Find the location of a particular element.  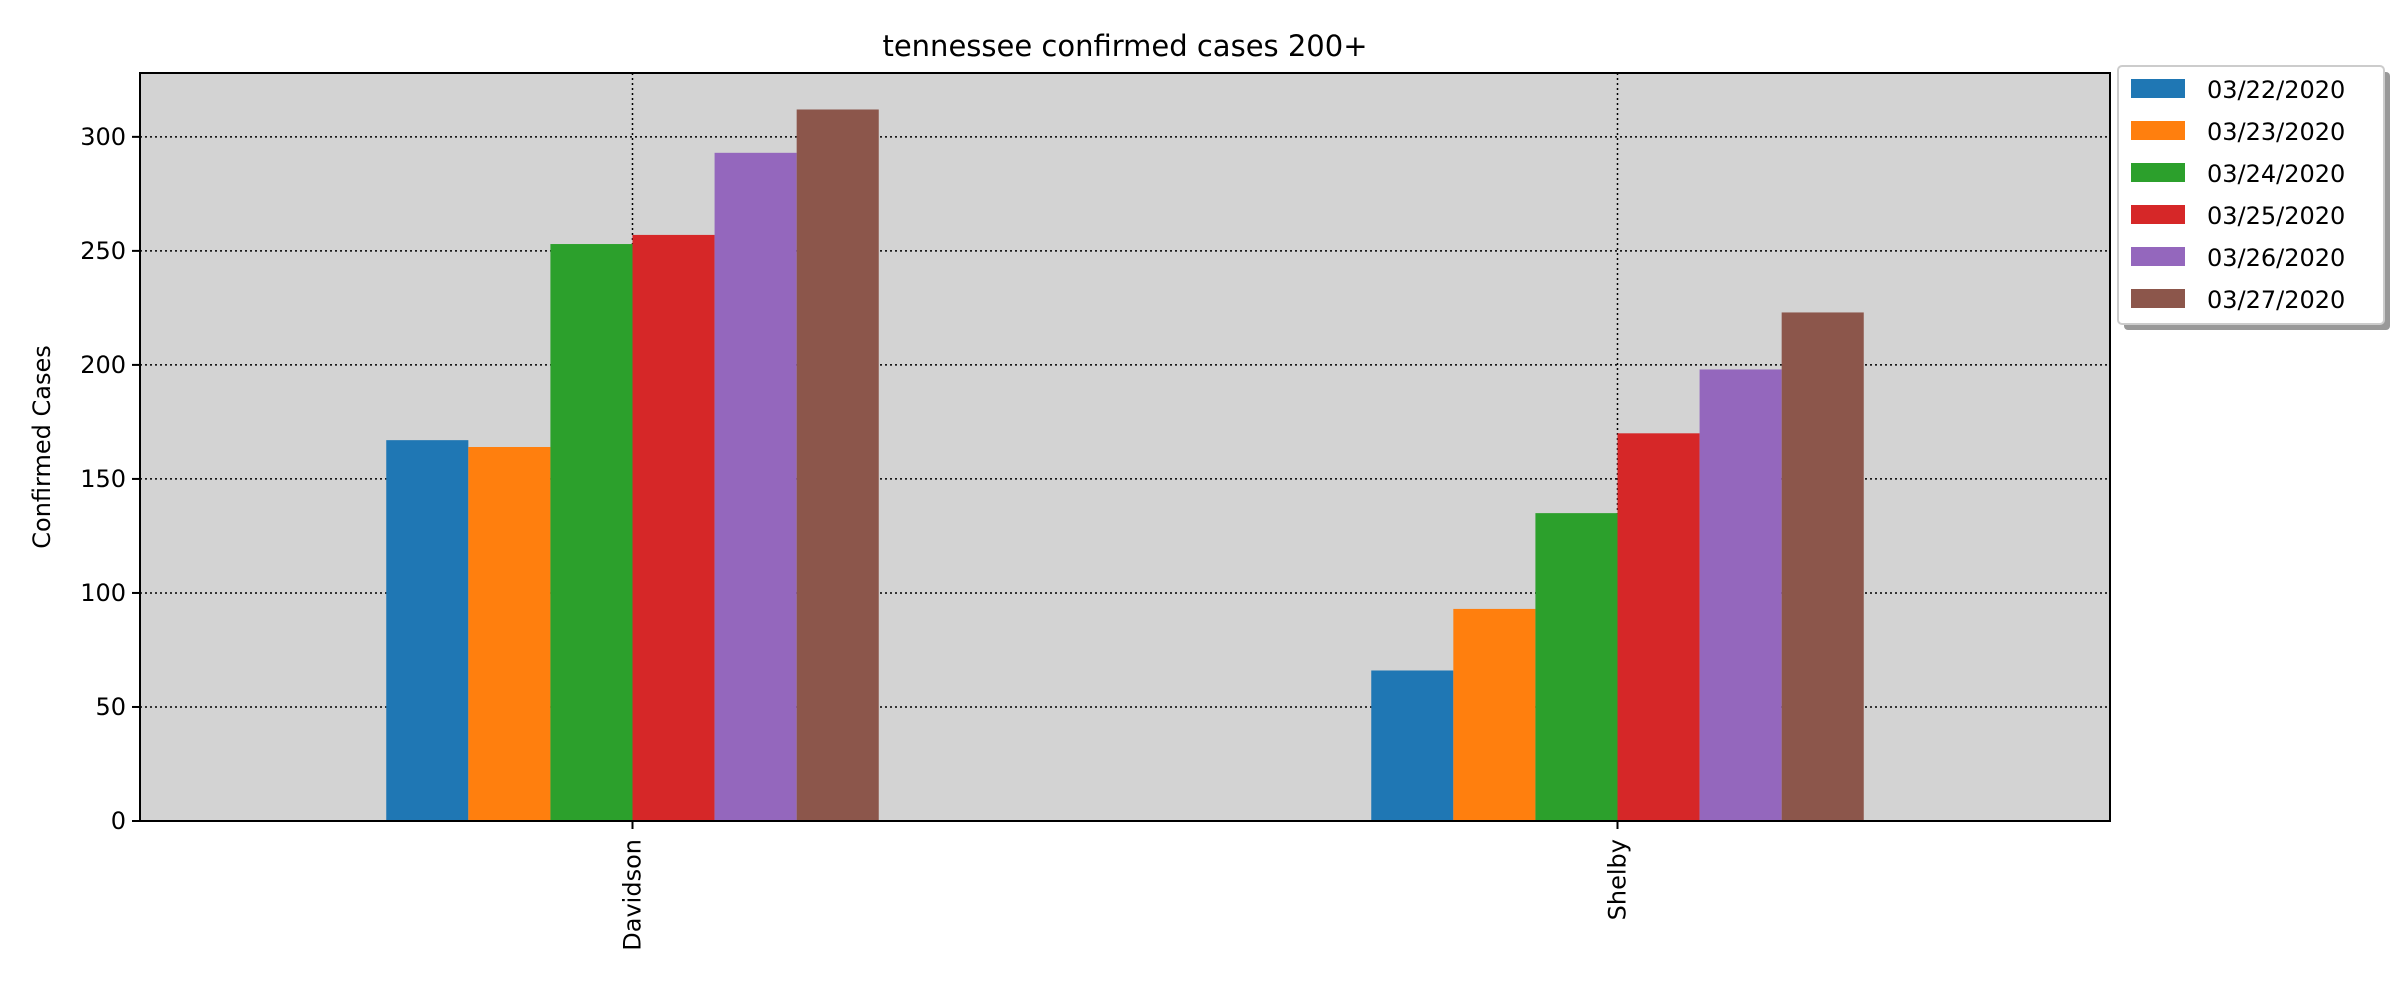

chart-title: tennessee confirmed cases 200+ is located at coordinates (1124, 46).